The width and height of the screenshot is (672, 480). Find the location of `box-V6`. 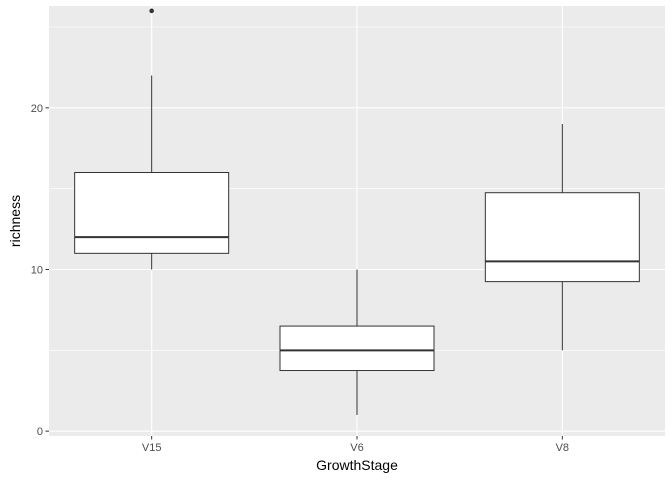

box-V6 is located at coordinates (357, 342).